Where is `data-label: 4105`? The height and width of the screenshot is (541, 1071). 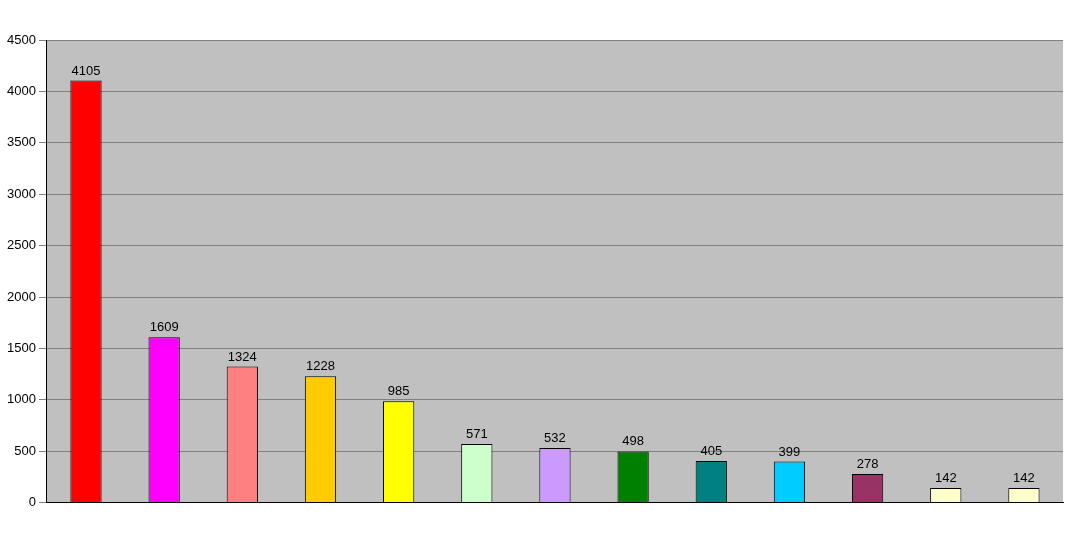
data-label: 4105 is located at coordinates (86, 70).